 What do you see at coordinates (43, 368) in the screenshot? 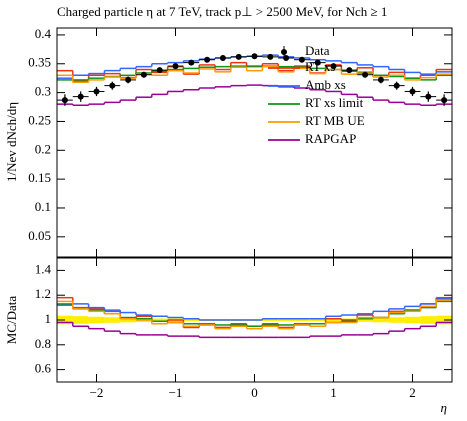
I see `y-tick-label: 0.6` at bounding box center [43, 368].